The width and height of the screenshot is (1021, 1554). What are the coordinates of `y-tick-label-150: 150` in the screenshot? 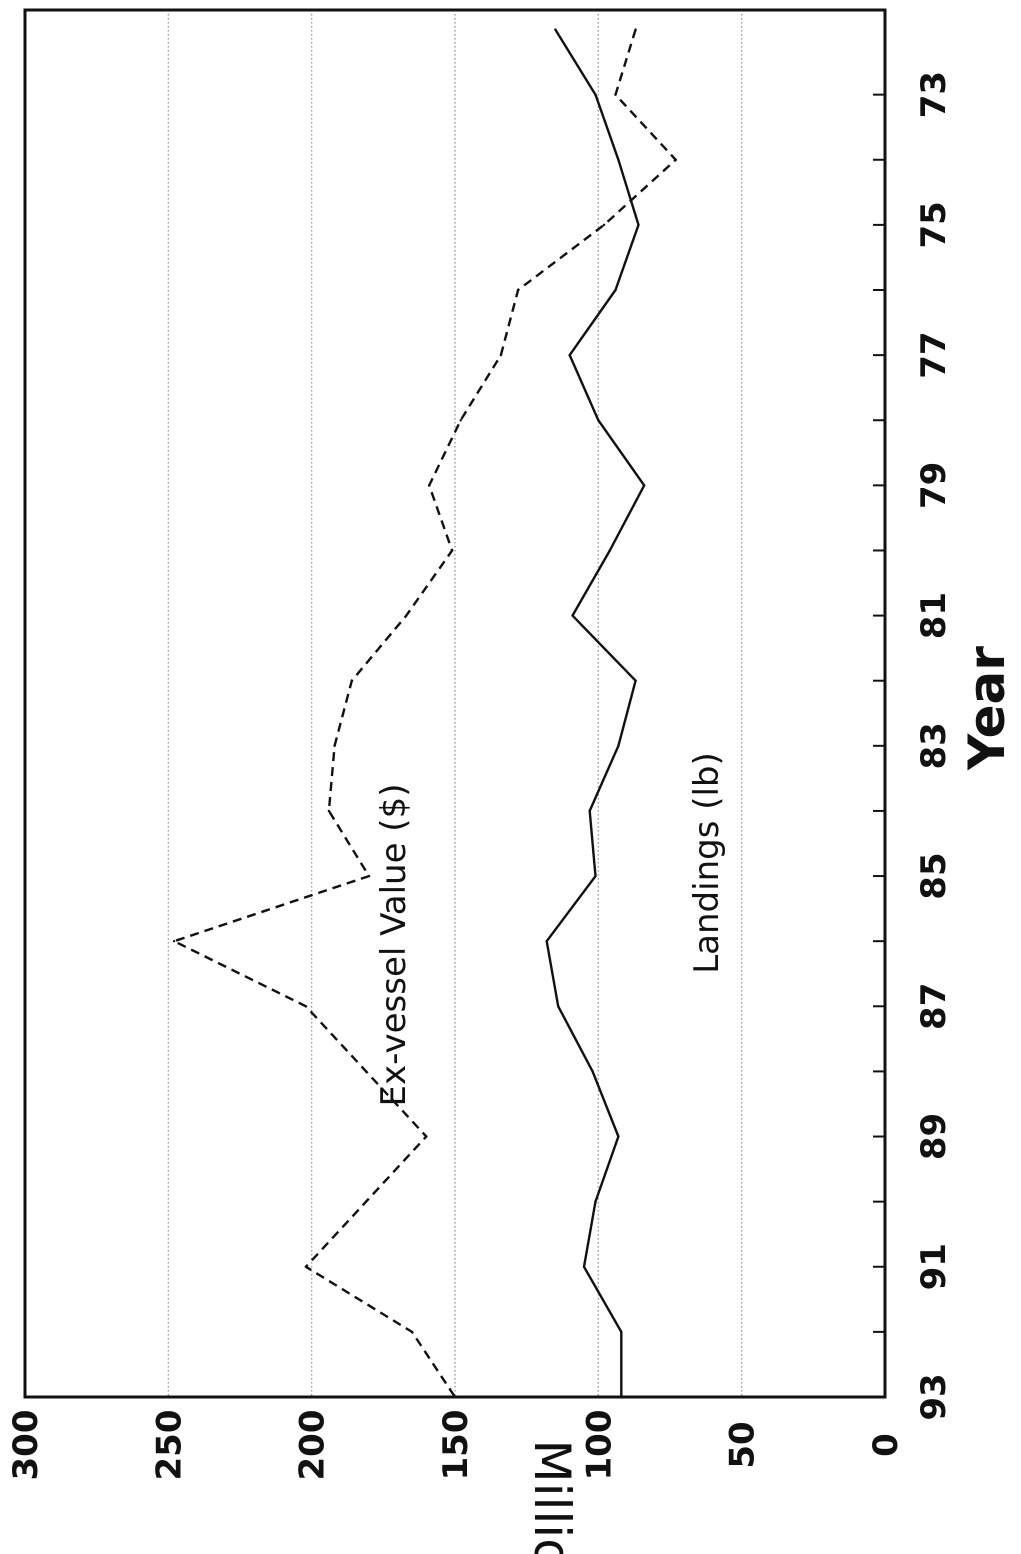 It's located at (456, 1445).